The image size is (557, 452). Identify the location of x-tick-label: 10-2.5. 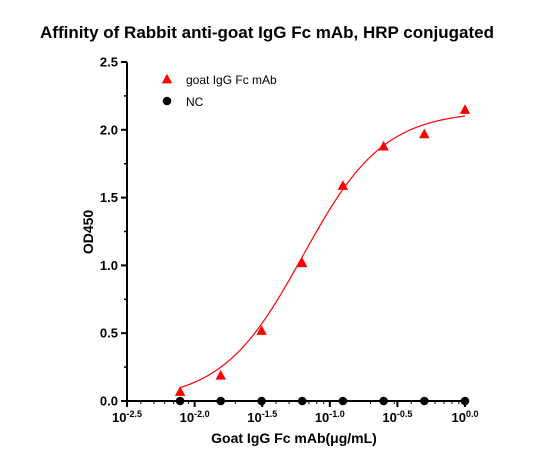
(127, 417).